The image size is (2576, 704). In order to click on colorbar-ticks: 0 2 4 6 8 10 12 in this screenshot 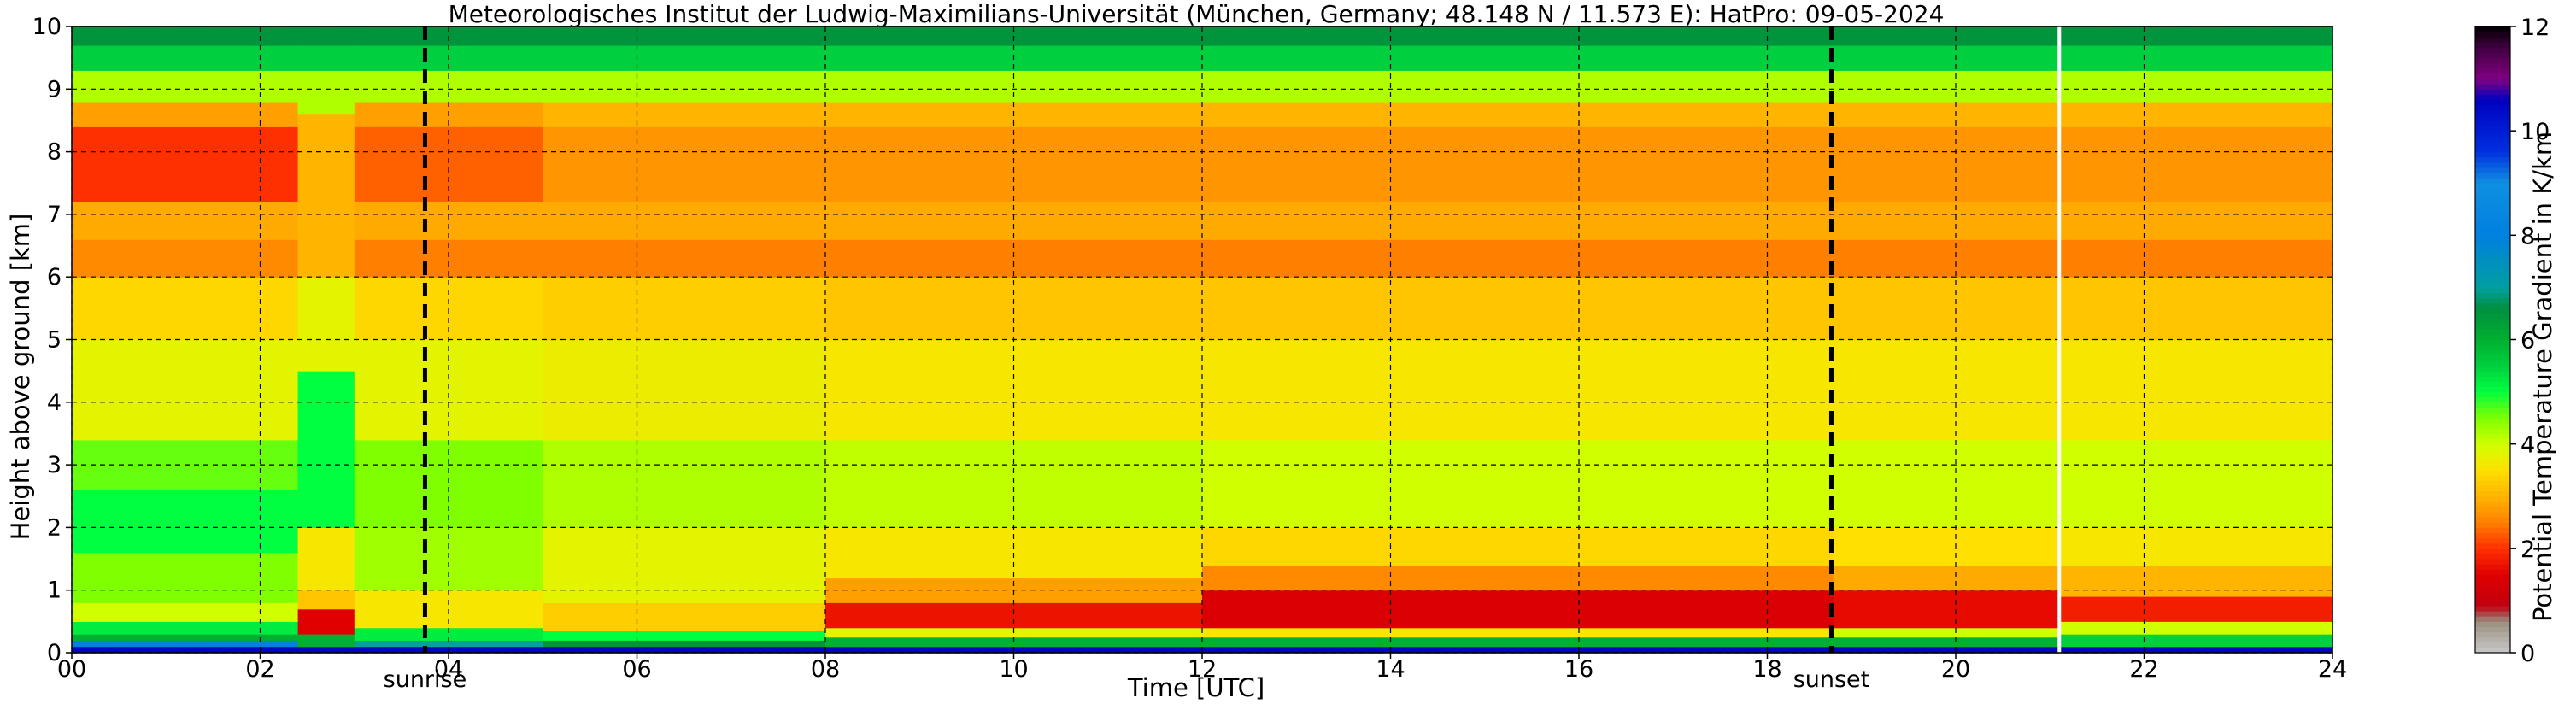, I will do `click(2530, 341)`.